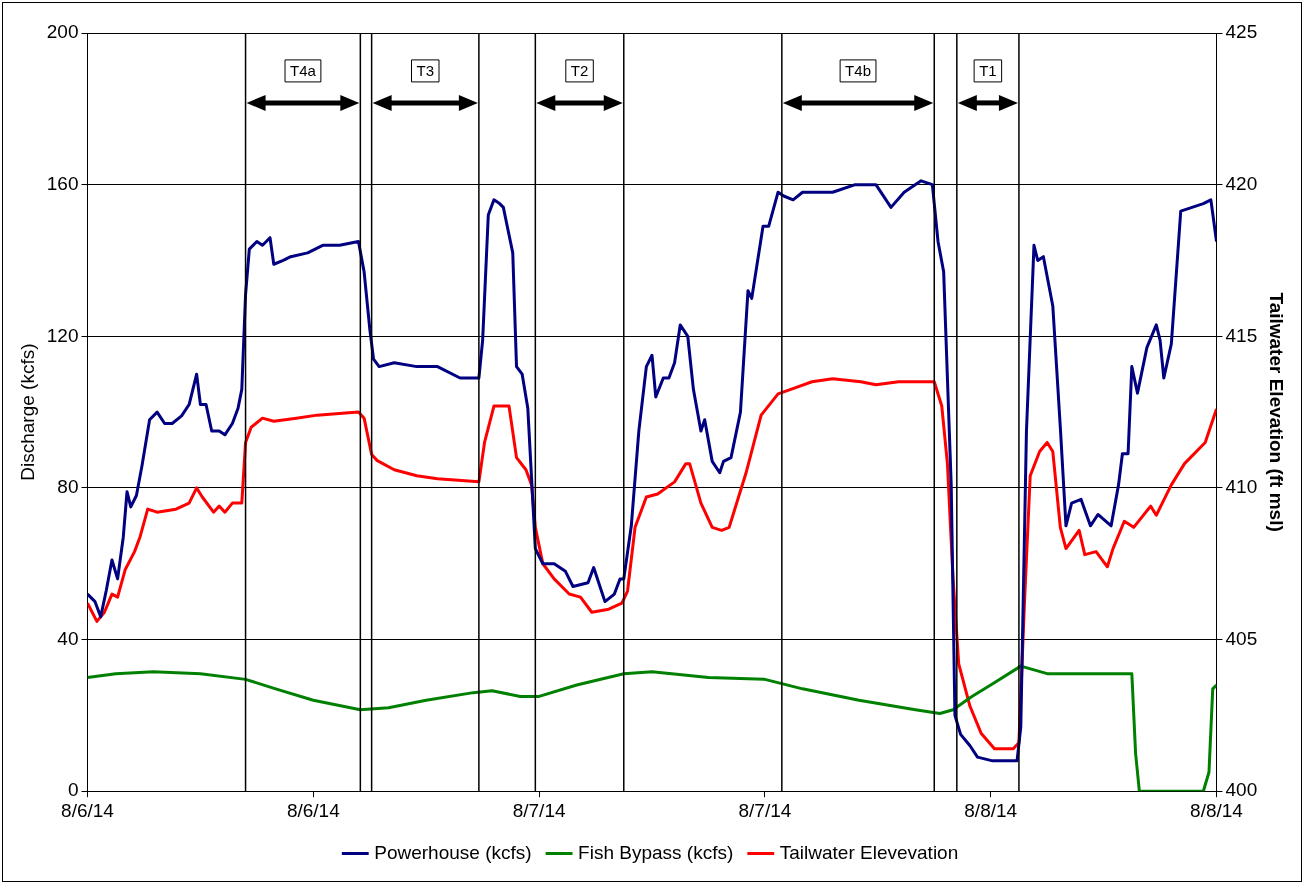 This screenshot has width=1304, height=885. What do you see at coordinates (988, 71) in the screenshot?
I see `annotation: T1` at bounding box center [988, 71].